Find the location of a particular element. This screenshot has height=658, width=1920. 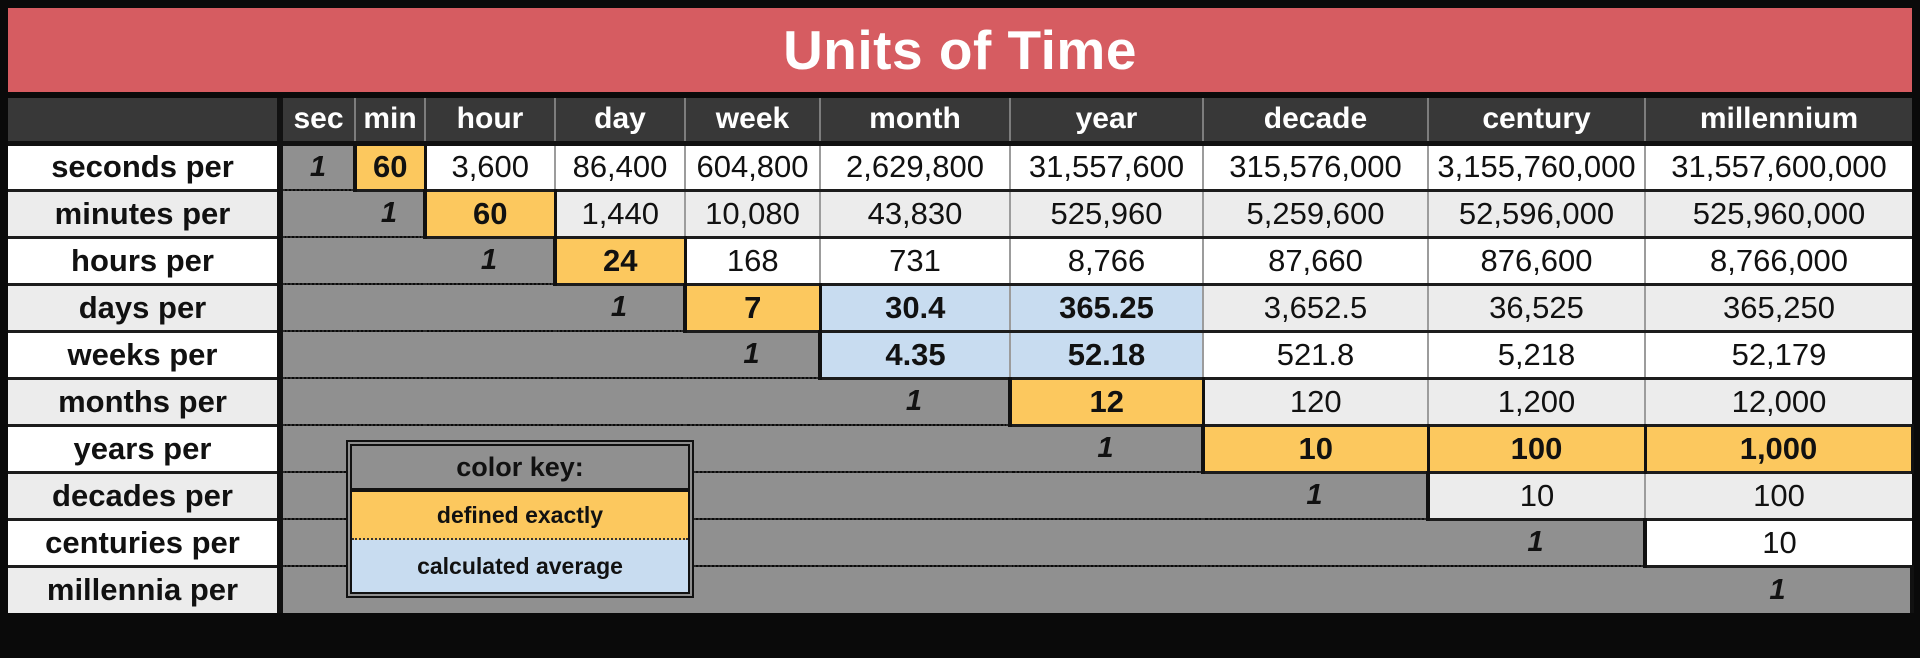

value-cell: 5,259,600 is located at coordinates (1315, 212).